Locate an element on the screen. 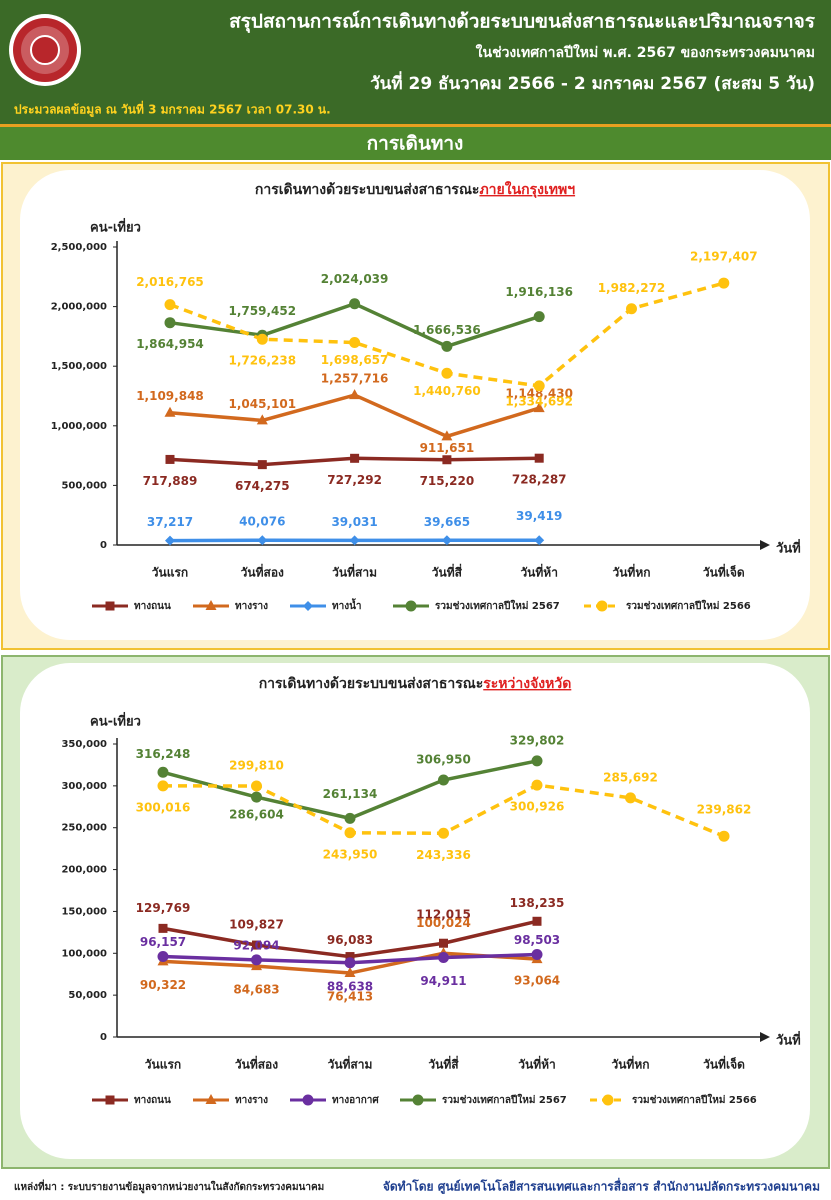 Image resolution: width=831 pixels, height=1200 pixels. data-label: 39,665 is located at coordinates (447, 522).